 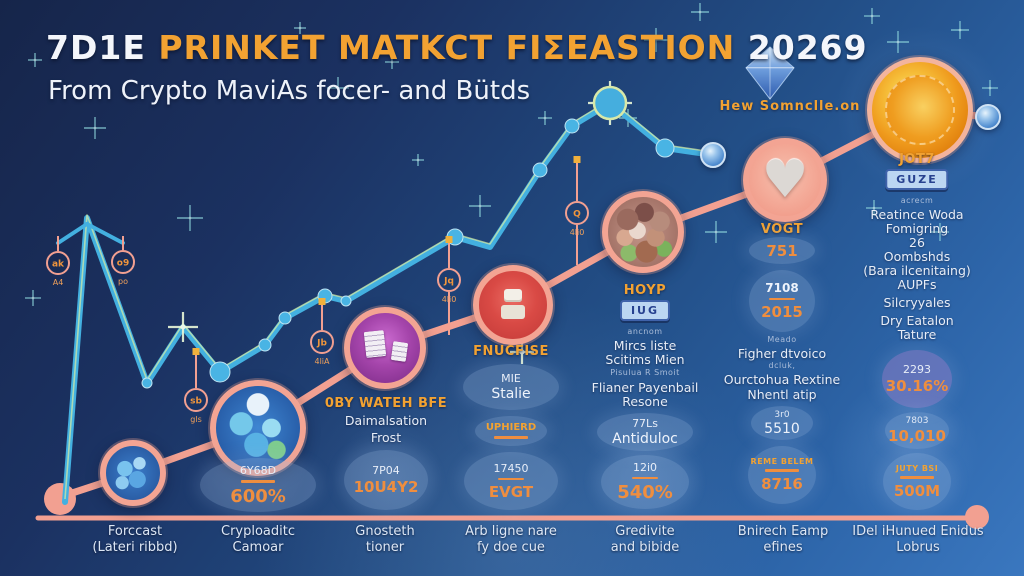 I want to click on column-text: Figher dtvoico, so click(x=782, y=353).